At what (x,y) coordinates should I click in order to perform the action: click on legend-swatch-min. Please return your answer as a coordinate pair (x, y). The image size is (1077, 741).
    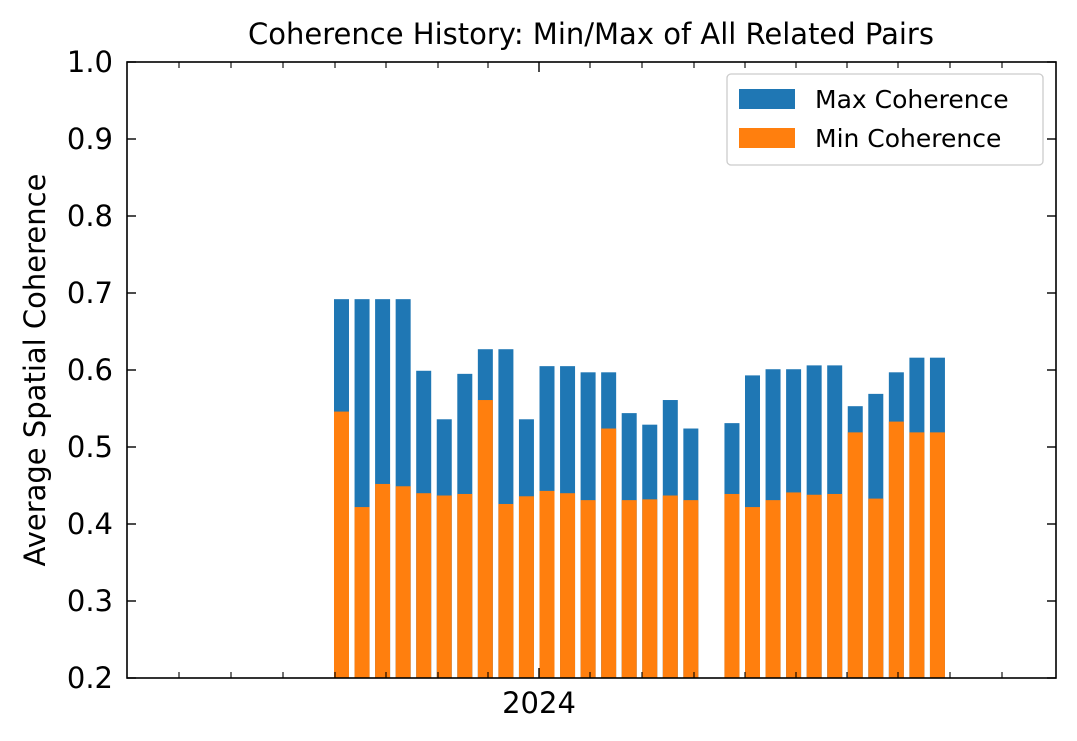
    Looking at the image, I should click on (767, 138).